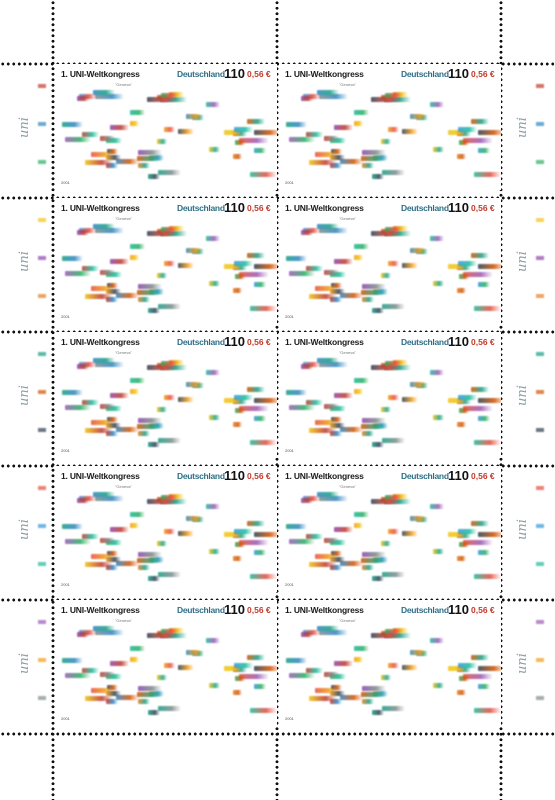 This screenshot has height=800, width=555. I want to click on stamp-title: 1. UNI-Weltkongress, so click(324, 342).